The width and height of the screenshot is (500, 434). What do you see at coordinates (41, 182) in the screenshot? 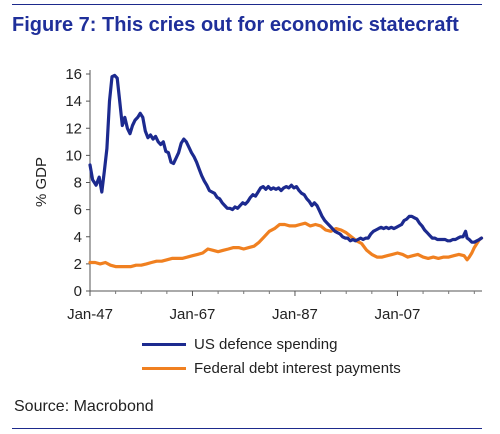
I see `y-axis-label: % GDP` at bounding box center [41, 182].